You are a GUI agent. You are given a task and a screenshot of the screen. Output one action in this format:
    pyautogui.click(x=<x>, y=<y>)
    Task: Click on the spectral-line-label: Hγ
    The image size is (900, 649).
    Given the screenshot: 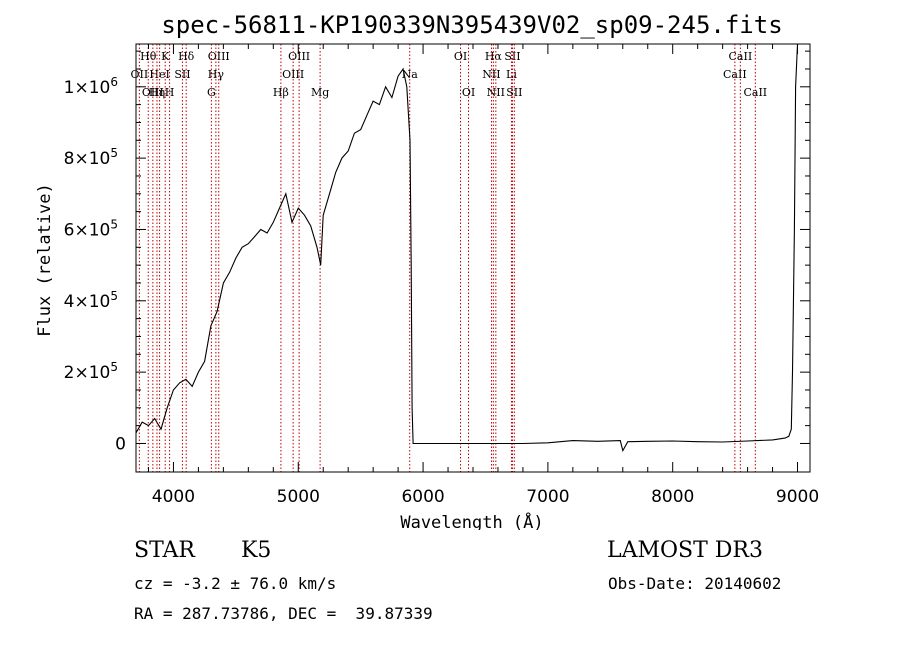 What is the action you would take?
    pyautogui.click(x=216, y=74)
    